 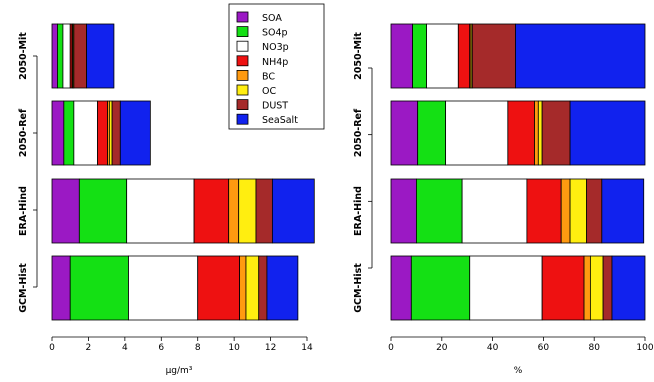 I want to click on legend-label-seasalt: SeaSalt, so click(x=280, y=120).